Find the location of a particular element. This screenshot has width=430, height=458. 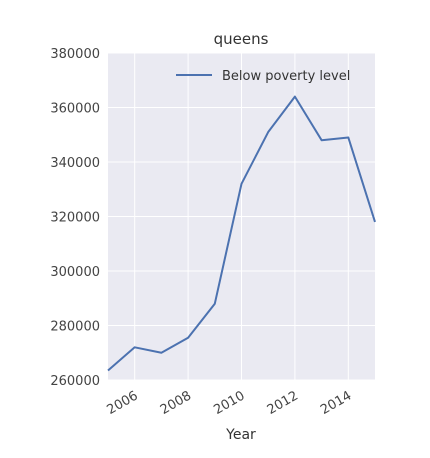

x-tick-labels: 2006 2008 2010 2012 2014 is located at coordinates (230, 403).